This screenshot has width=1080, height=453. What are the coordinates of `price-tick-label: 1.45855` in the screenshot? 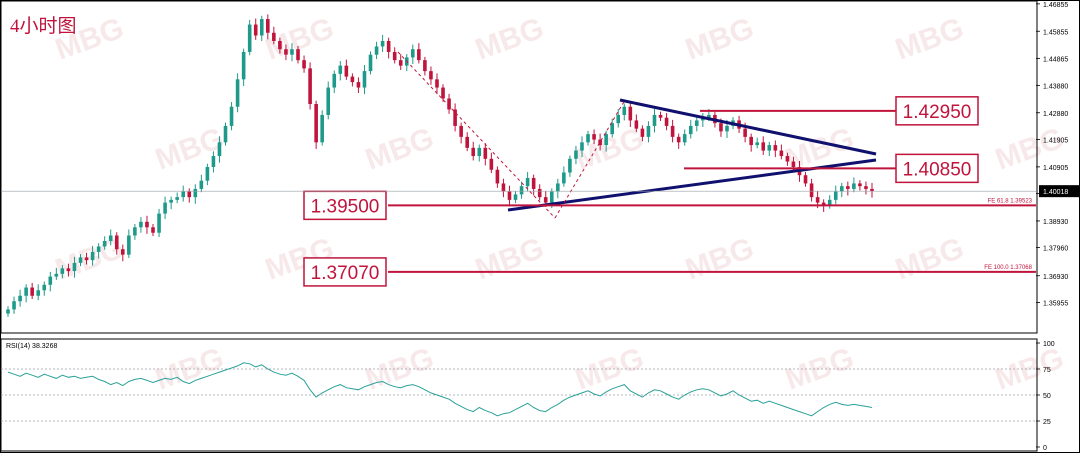 It's located at (1055, 32).